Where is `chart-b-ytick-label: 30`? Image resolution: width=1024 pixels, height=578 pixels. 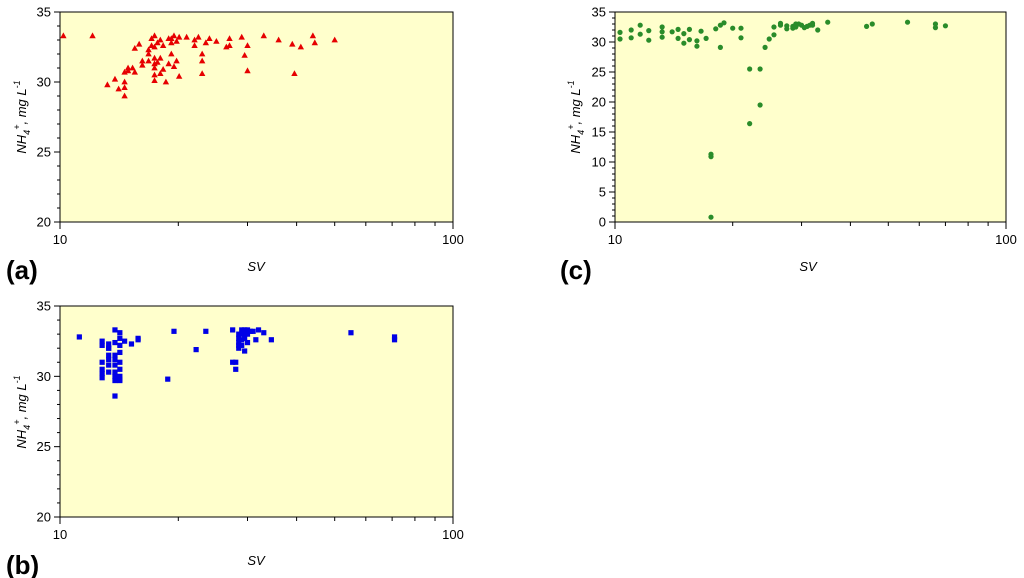 chart-b-ytick-label: 30 is located at coordinates (44, 376).